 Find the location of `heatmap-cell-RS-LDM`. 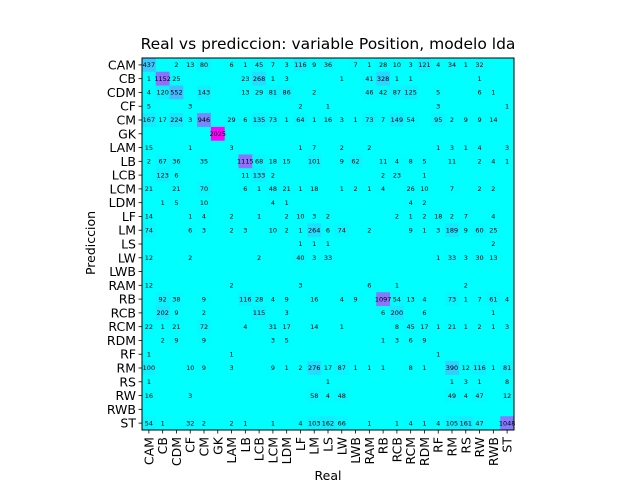

heatmap-cell-RS-LDM is located at coordinates (286, 382).